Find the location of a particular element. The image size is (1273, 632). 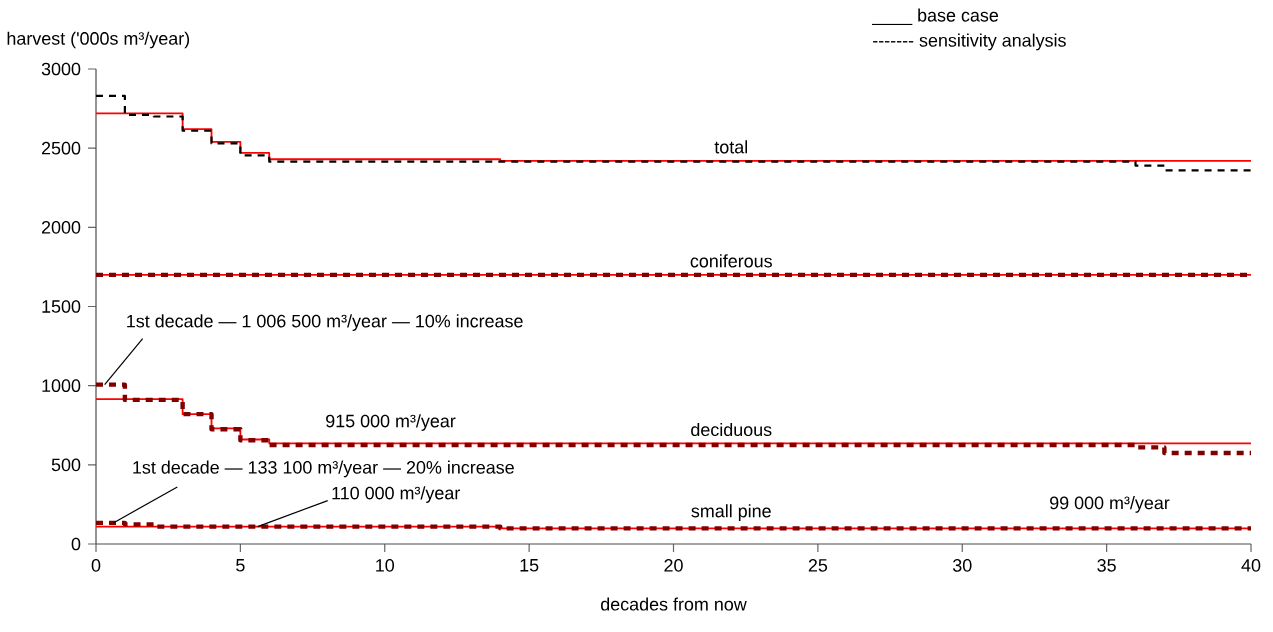

x-tick-label: 5 is located at coordinates (240, 565).